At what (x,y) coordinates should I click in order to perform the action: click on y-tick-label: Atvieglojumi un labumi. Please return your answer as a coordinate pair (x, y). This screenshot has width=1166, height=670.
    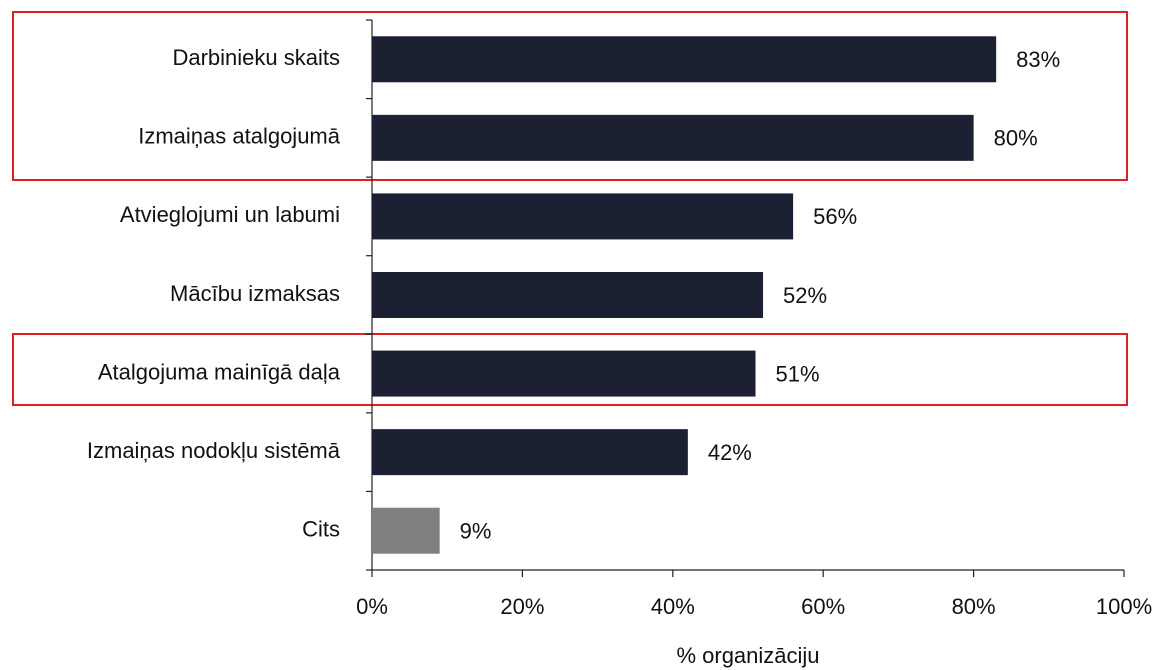
    Looking at the image, I should click on (230, 214).